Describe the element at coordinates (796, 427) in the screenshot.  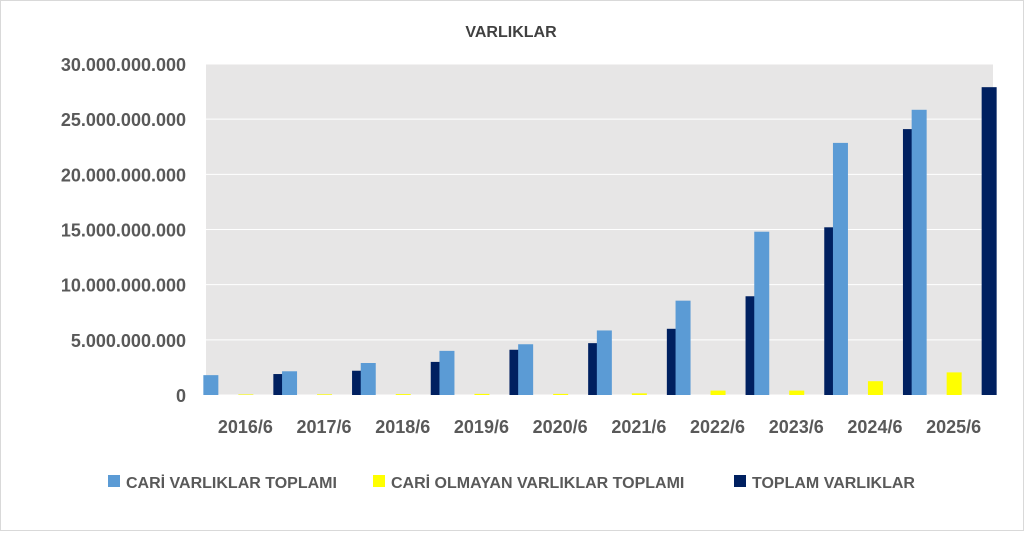
I see `x-tick-label: 2023/6` at that location.